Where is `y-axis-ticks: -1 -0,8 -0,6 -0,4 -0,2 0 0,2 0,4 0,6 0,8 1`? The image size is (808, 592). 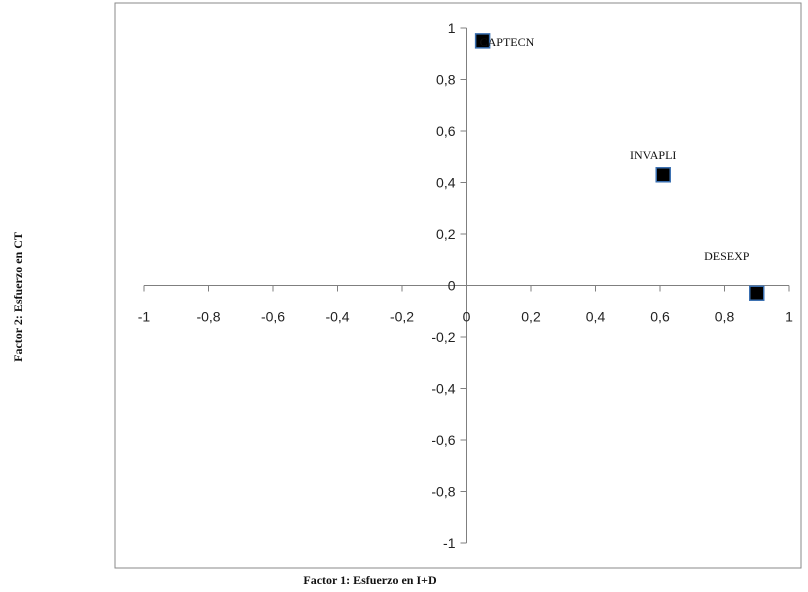
y-axis-ticks: -1 -0,8 -0,6 -0,4 -0,2 0 0,2 0,4 0,6 0,8 1 is located at coordinates (449, 285).